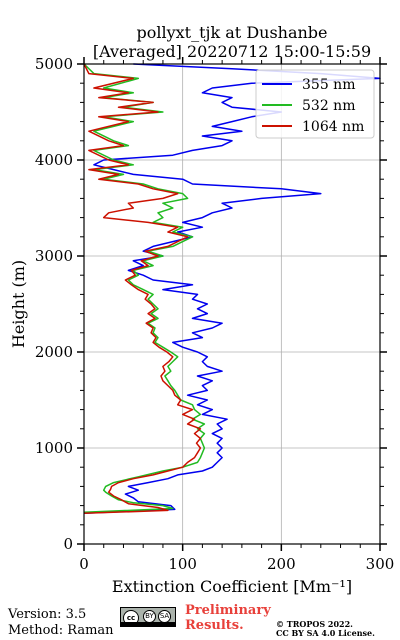 The image size is (400, 640). Describe the element at coordinates (47, 614) in the screenshot. I see `version-text: Version: 3.5` at that location.